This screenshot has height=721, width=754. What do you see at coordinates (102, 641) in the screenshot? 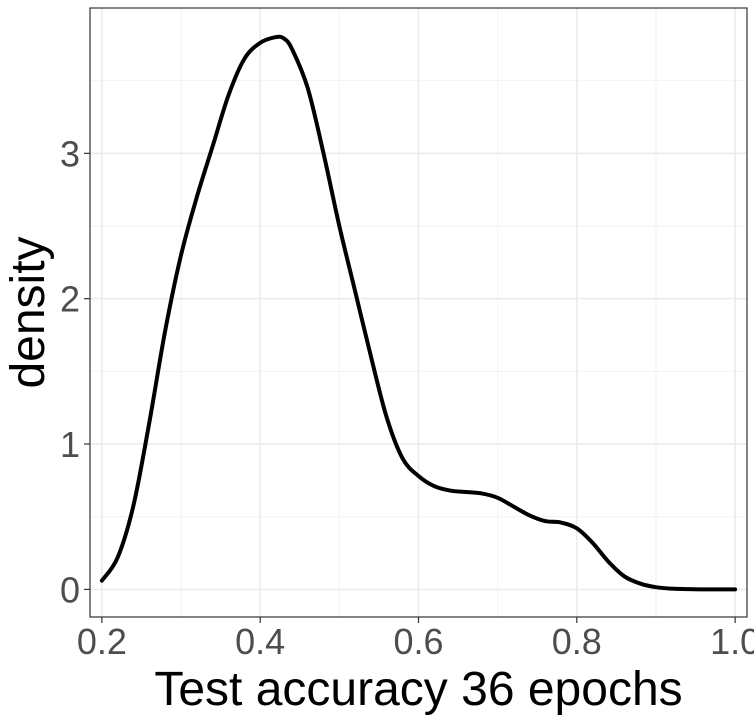
I see `x-tick-label: 0.2` at bounding box center [102, 641].